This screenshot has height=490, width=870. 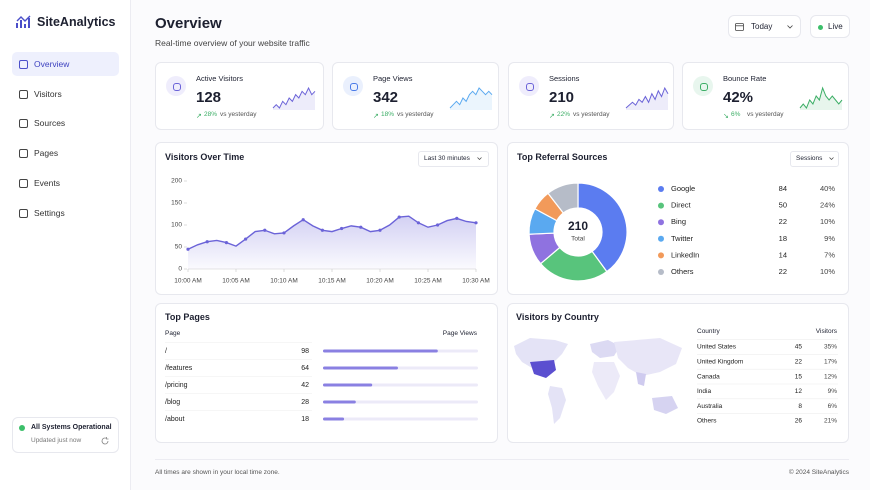 What do you see at coordinates (799, 391) in the screenshot?
I see `country-visitors: 12` at bounding box center [799, 391].